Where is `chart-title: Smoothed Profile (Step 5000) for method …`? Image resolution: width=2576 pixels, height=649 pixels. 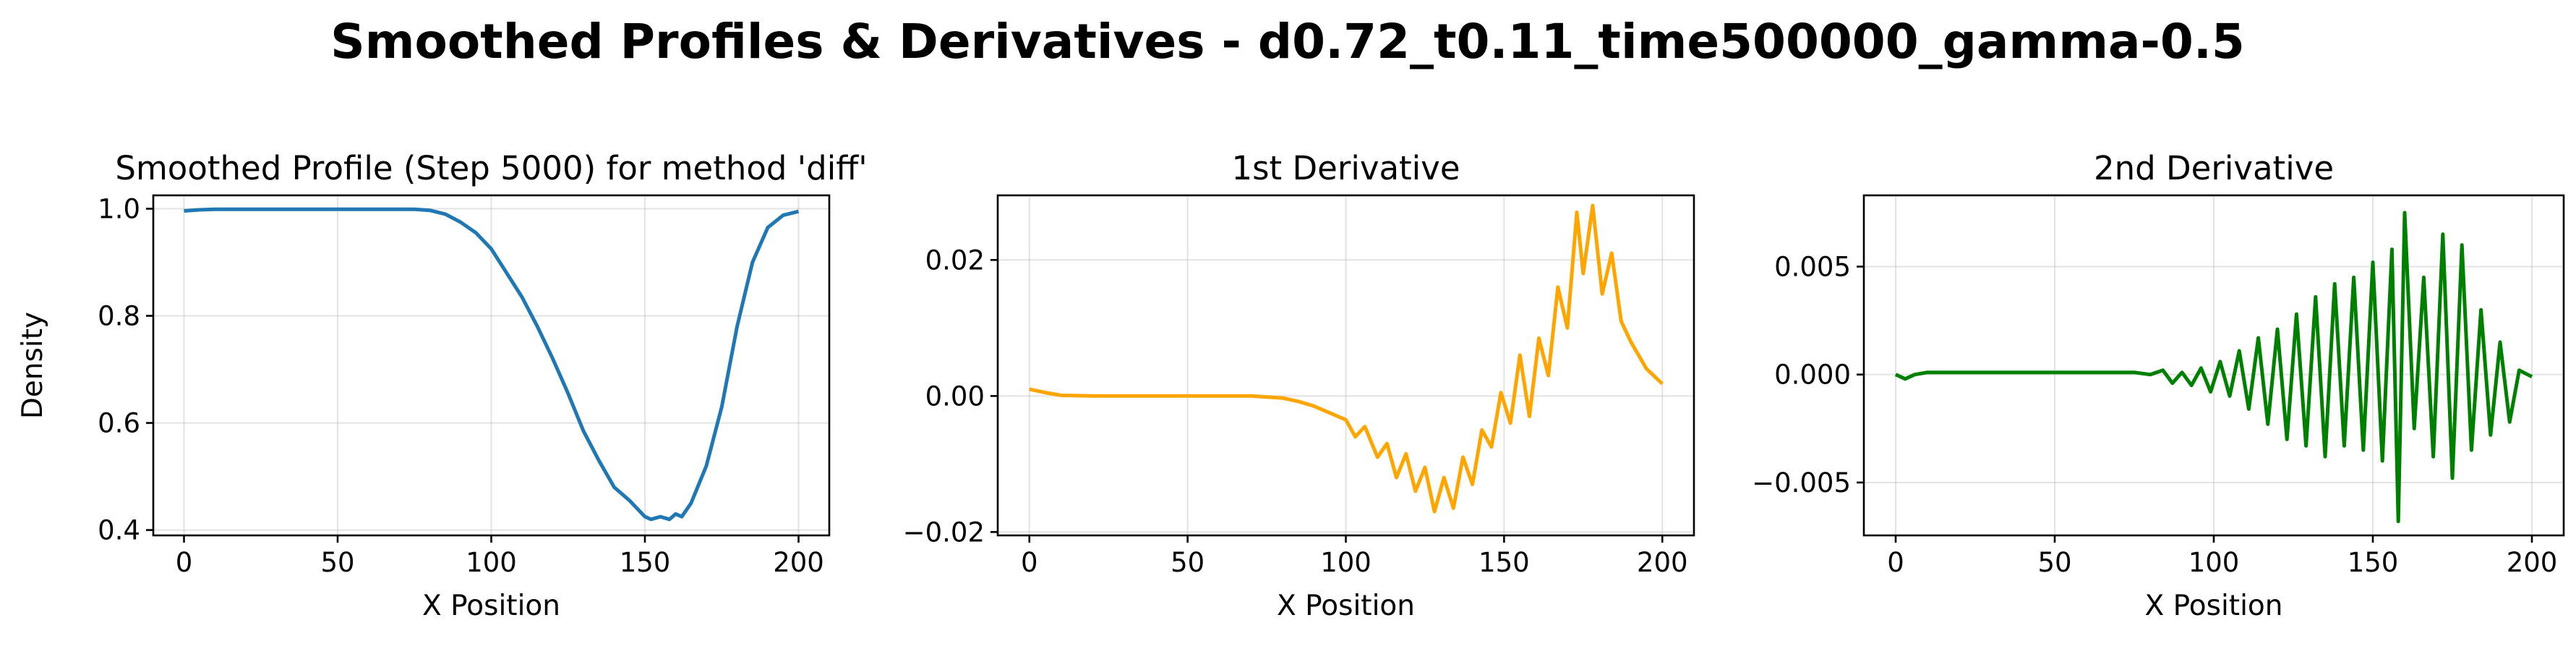
chart-title: Smoothed Profile (Step 5000) for method … is located at coordinates (491, 168).